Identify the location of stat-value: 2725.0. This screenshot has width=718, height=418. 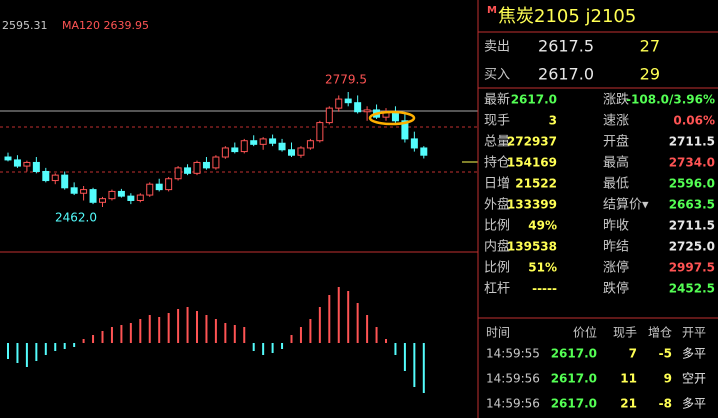
(692, 247).